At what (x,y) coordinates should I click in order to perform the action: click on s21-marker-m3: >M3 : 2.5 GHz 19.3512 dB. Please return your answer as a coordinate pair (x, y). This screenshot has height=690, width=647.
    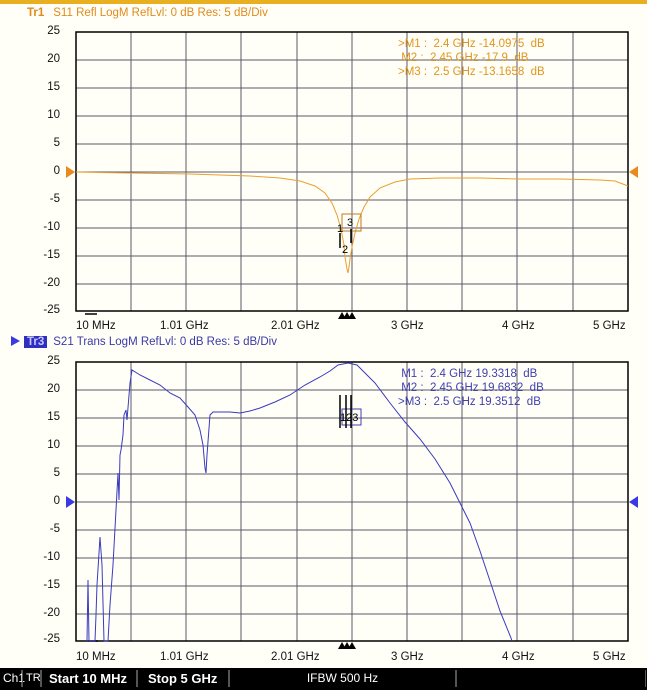
    Looking at the image, I should click on (469, 402).